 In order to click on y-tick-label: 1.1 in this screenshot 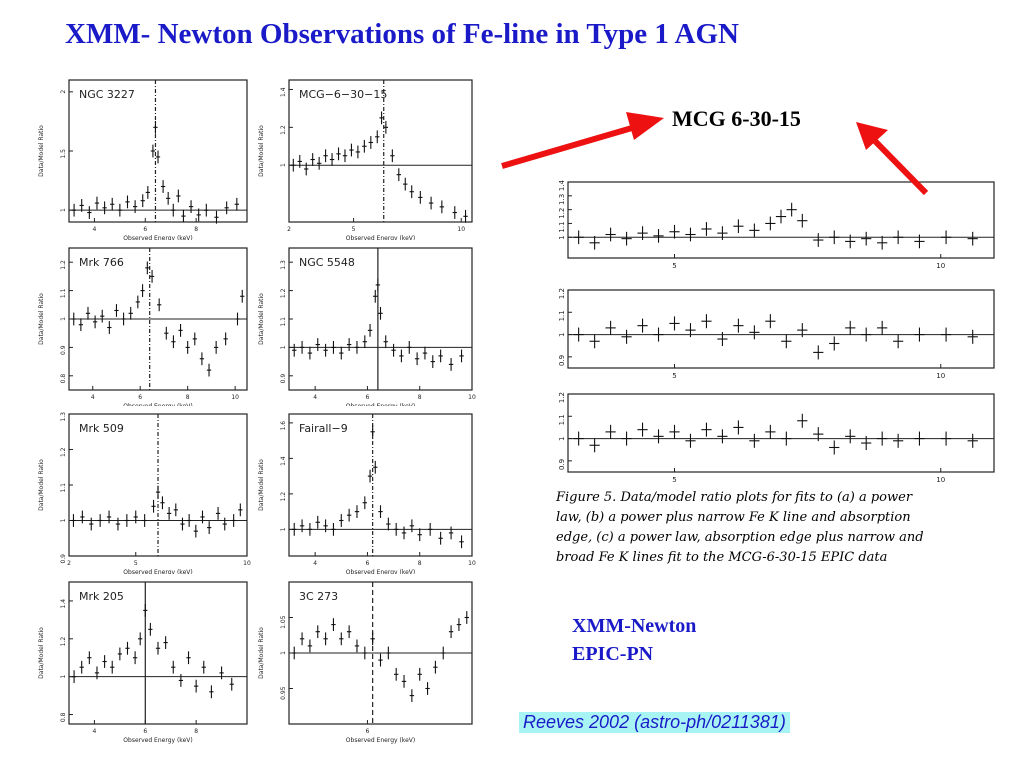, I will do `click(562, 315)`.